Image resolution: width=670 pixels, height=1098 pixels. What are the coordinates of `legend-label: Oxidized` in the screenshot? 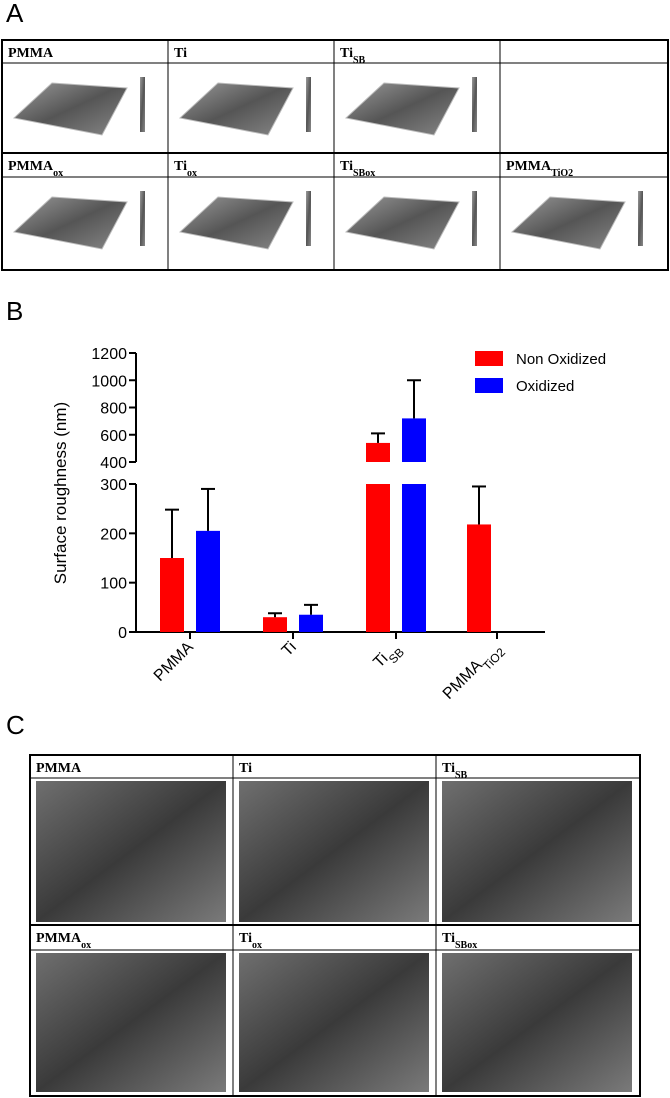 It's located at (545, 386).